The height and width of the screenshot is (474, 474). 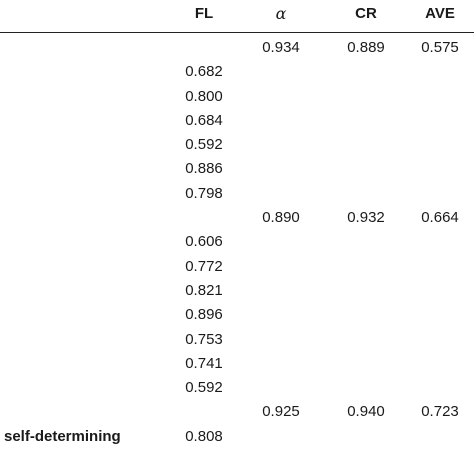 What do you see at coordinates (237, 315) in the screenshot?
I see `table-row: 0.896` at bounding box center [237, 315].